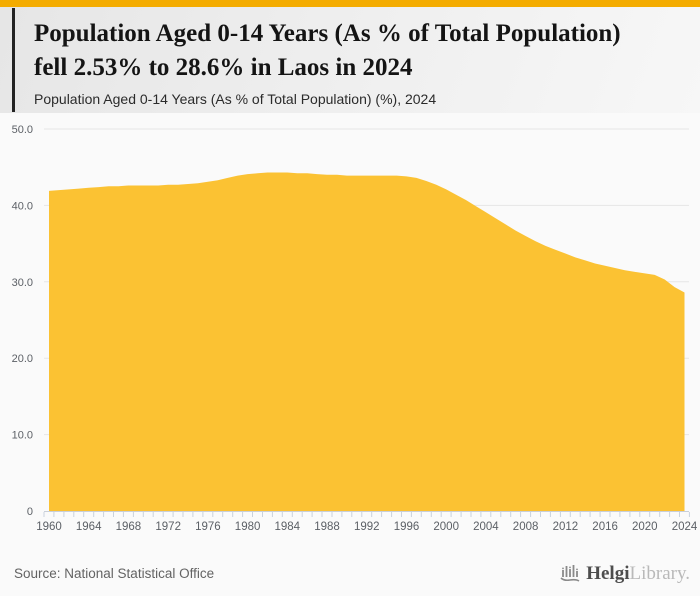 This screenshot has width=700, height=596. What do you see at coordinates (22, 206) in the screenshot?
I see `y-axis-label: 40.0` at bounding box center [22, 206].